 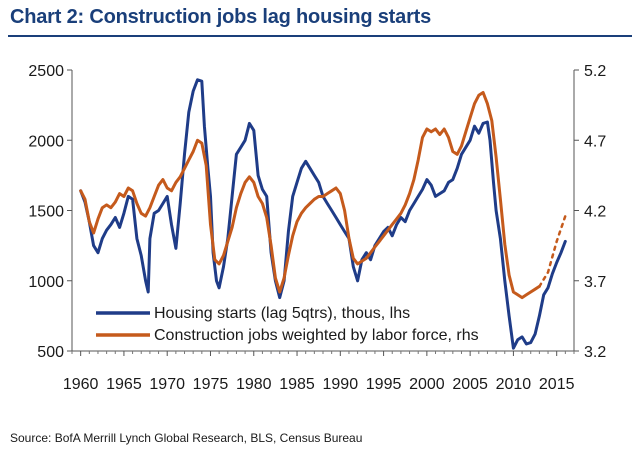 I want to click on x-tick-label: 2010, so click(x=514, y=384).